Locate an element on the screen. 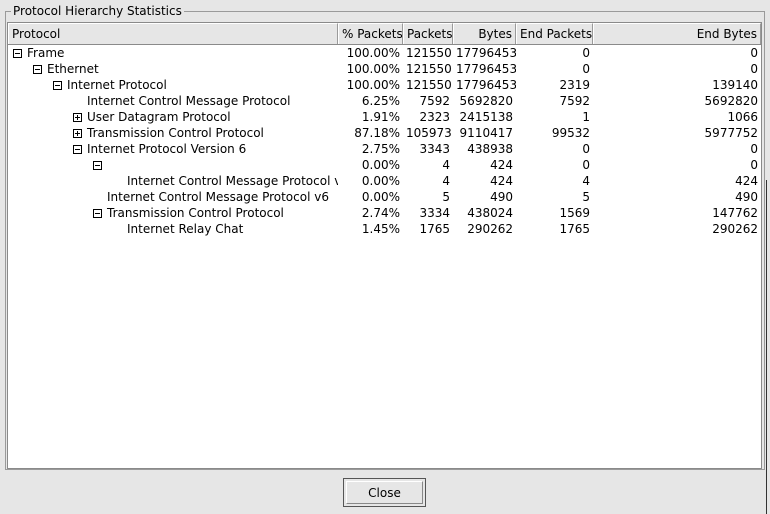 The width and height of the screenshot is (770, 514). column-header-end-packets: End Packets is located at coordinates (554, 33).